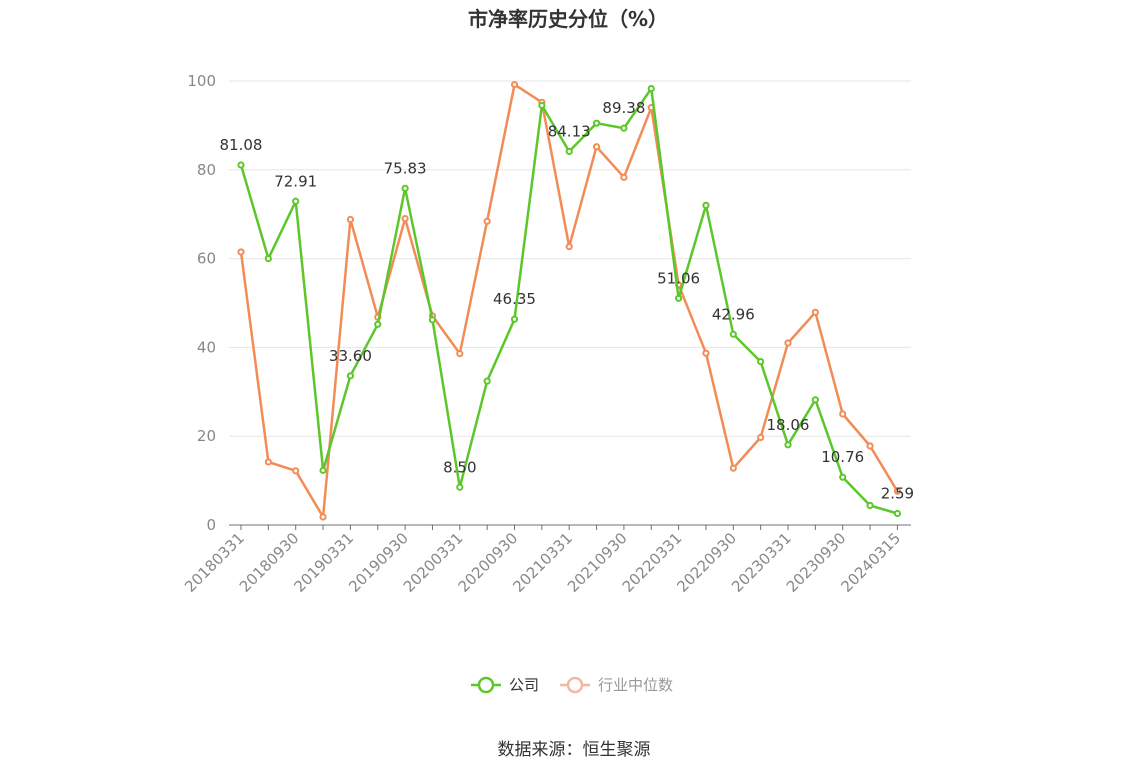 The width and height of the screenshot is (1148, 776). What do you see at coordinates (211, 525) in the screenshot?
I see `y-tick-label: 0` at bounding box center [211, 525].